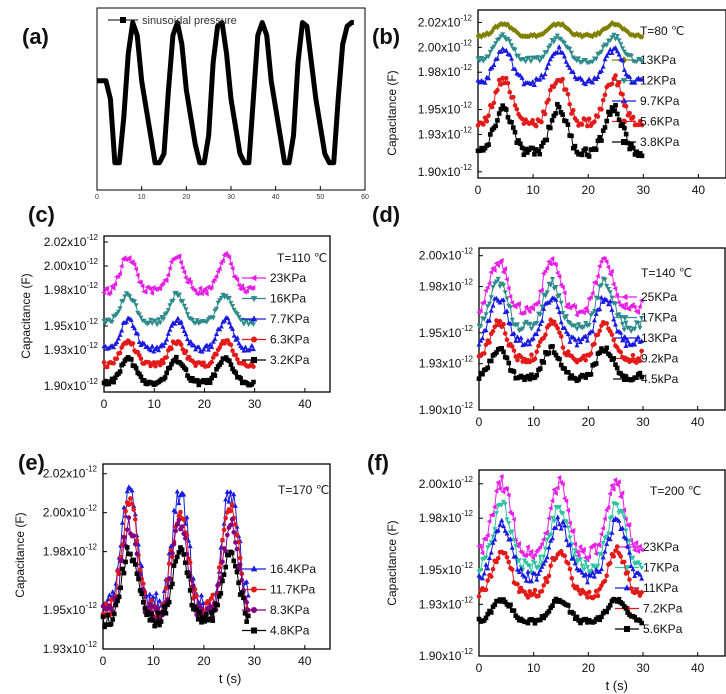 Image resolution: width=726 pixels, height=694 pixels. Describe the element at coordinates (446, 286) in the screenshot. I see `y-tick-label: 1.98x10⁻¹²` at that location.